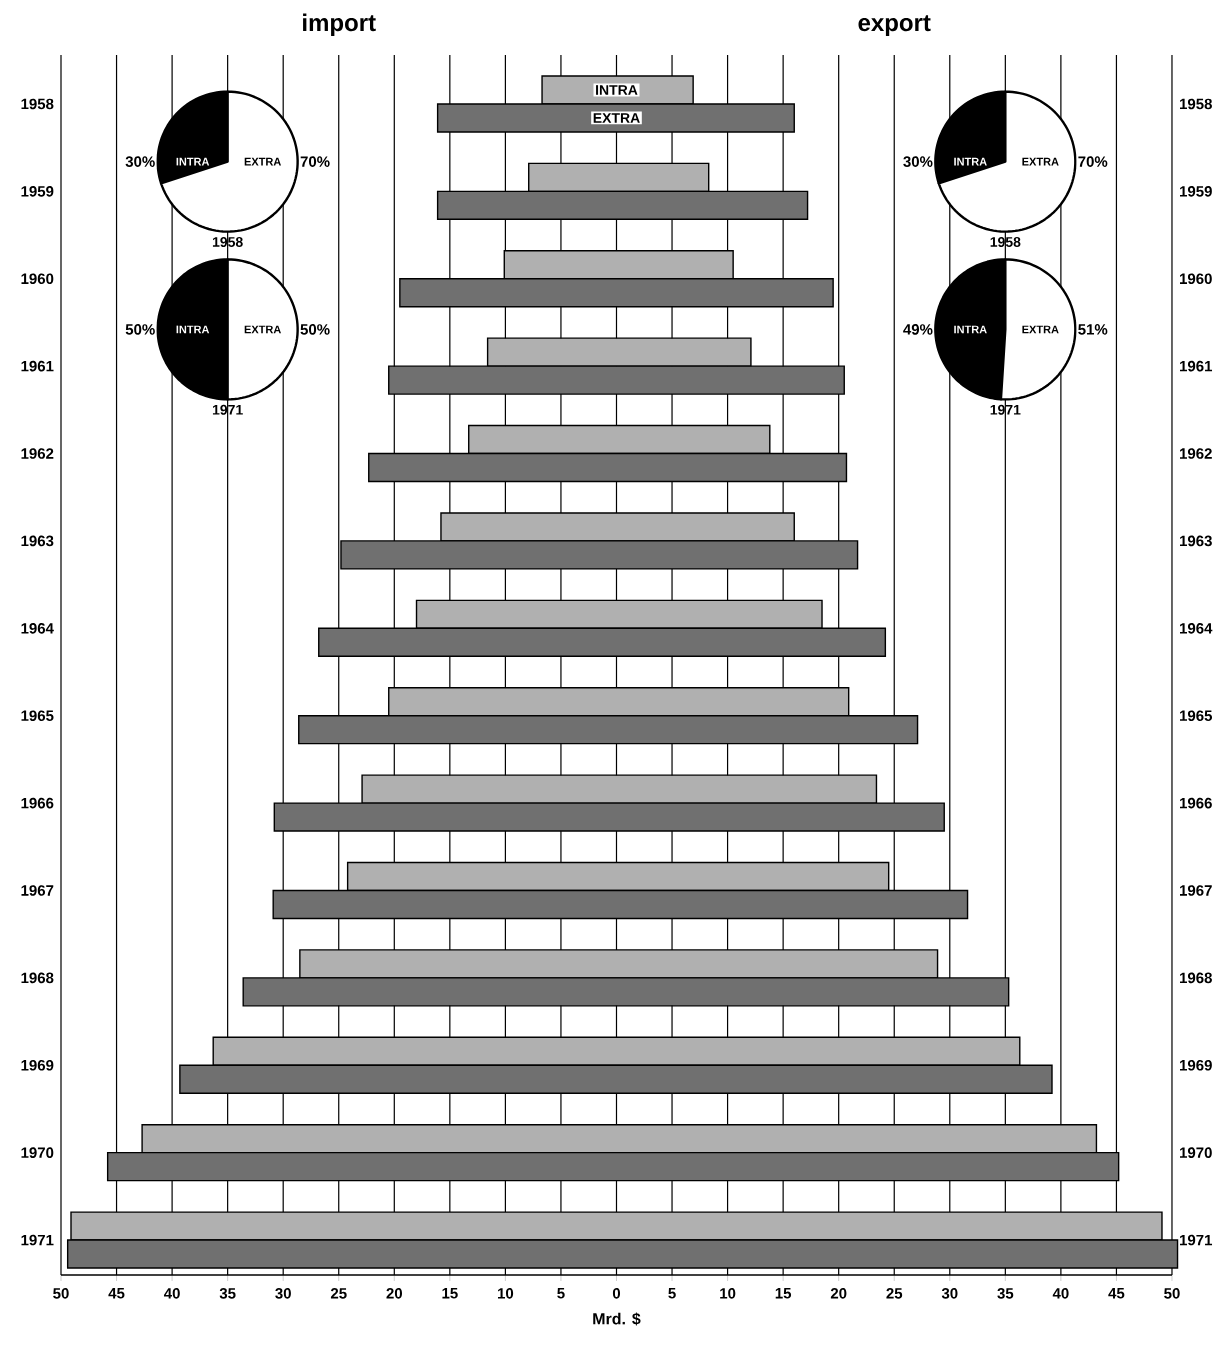 The width and height of the screenshot is (1228, 1346). Describe the element at coordinates (37, 1065) in the screenshot. I see `y-tick-label: 1969` at that location.